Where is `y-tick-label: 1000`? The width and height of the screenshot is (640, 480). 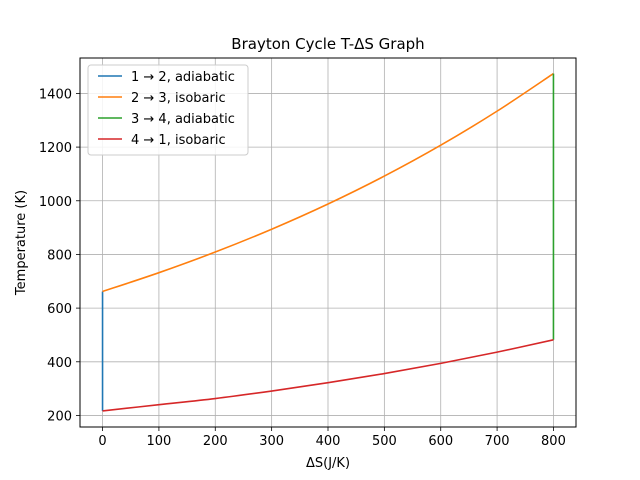
y-tick-label: 1000 is located at coordinates (55, 202).